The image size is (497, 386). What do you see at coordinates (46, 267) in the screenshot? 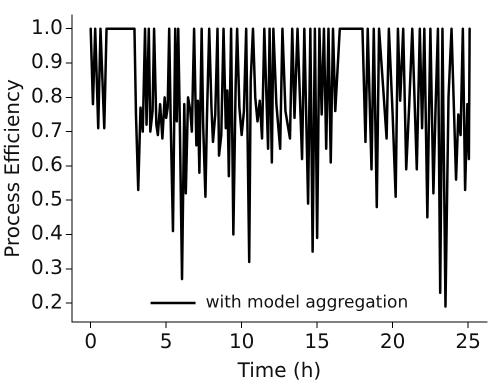
I see `y-tick-label: 0.3` at bounding box center [46, 267].